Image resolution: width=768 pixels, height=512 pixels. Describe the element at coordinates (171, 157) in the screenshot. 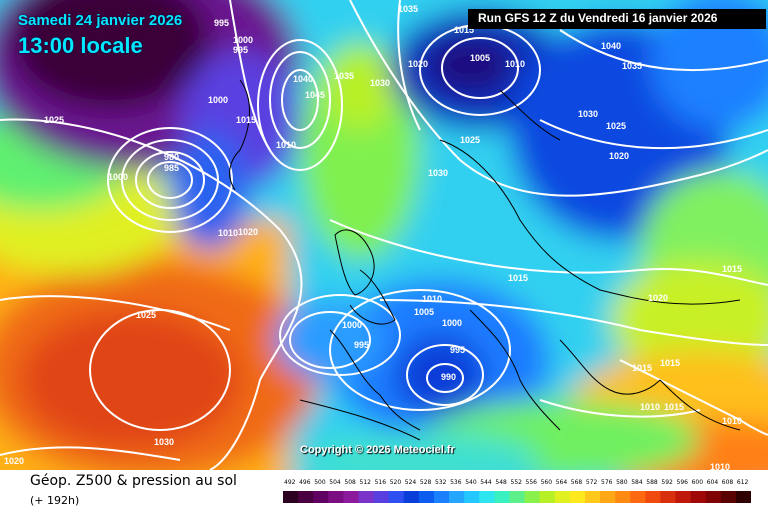

I see `isobar-label: 980` at that location.